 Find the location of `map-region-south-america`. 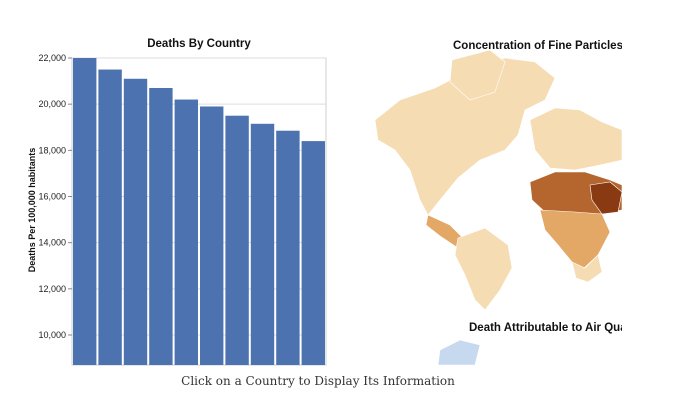

map-region-south-america is located at coordinates (483, 269).